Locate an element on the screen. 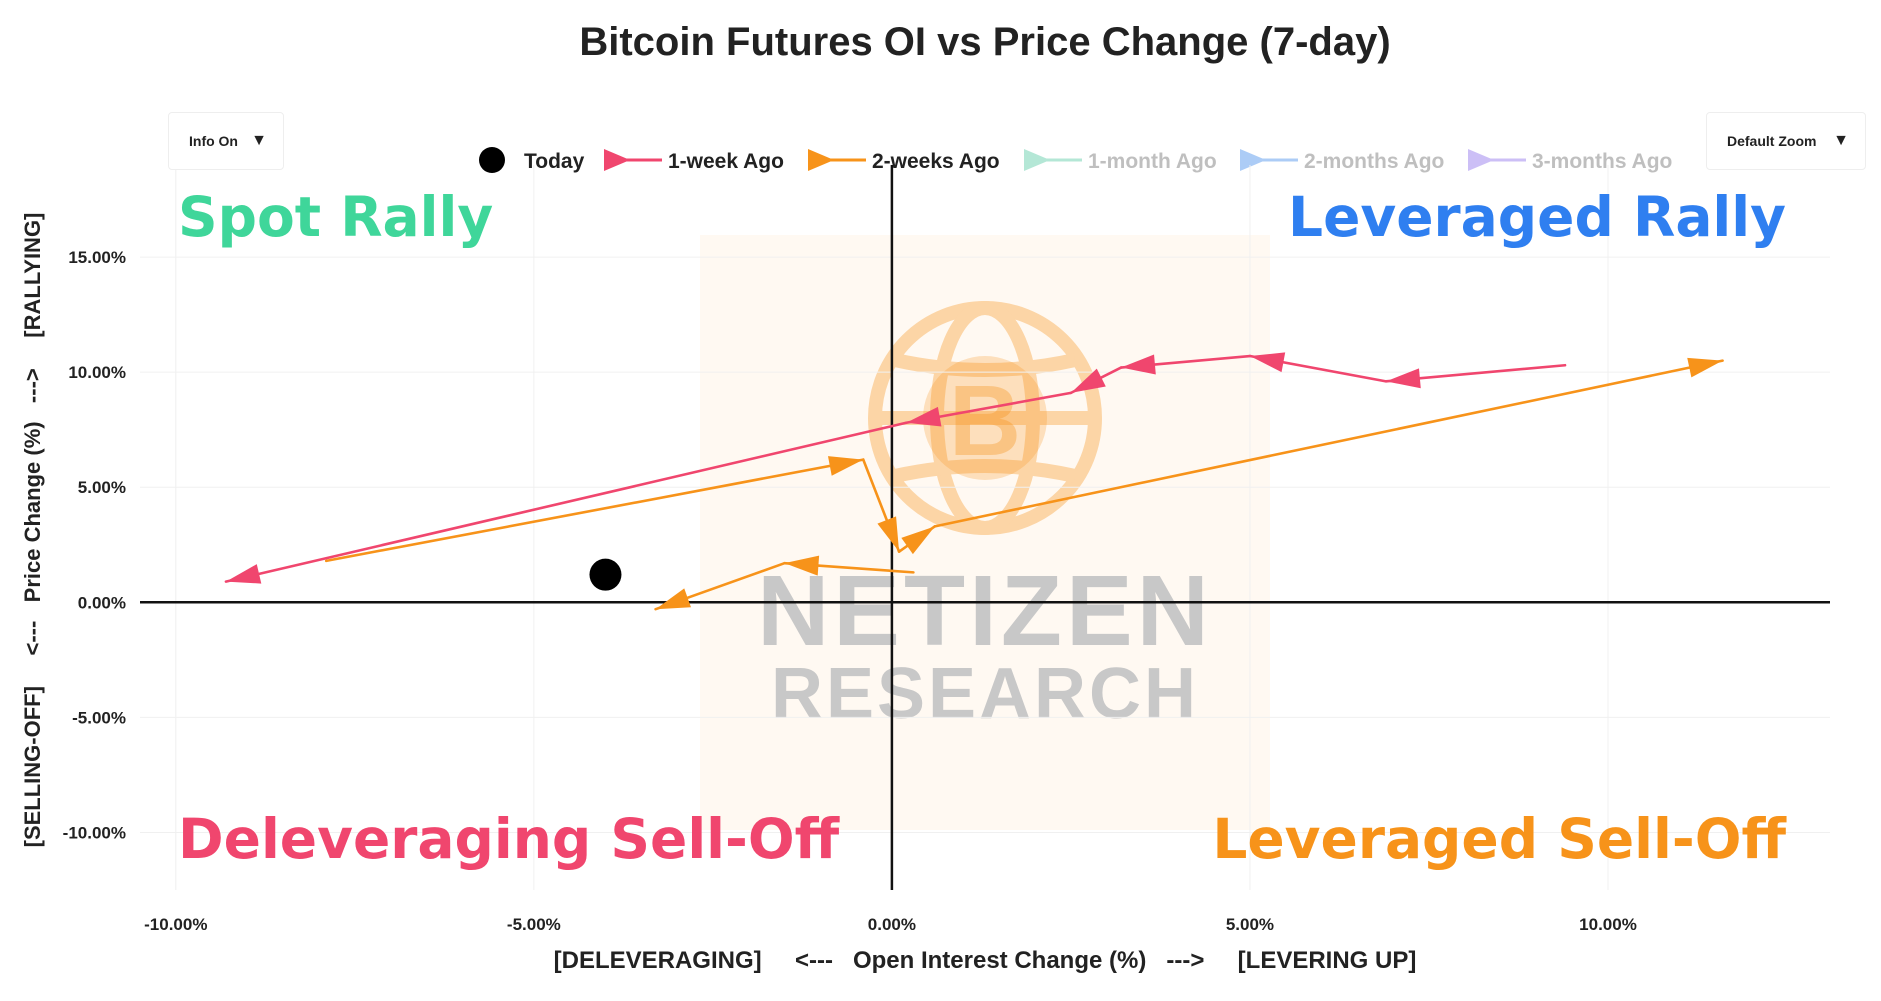 This screenshot has height=1001, width=1881. zoom-label: Default Zoom is located at coordinates (1772, 141).